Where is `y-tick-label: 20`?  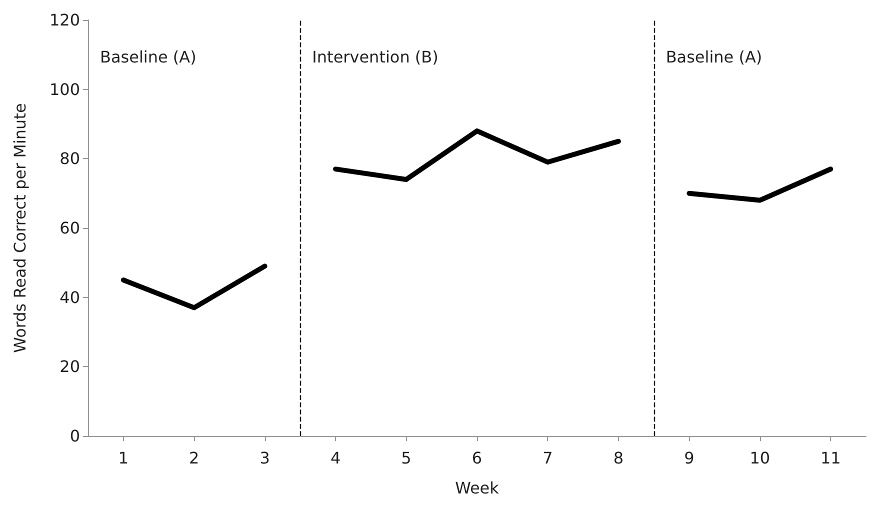
y-tick-label: 20 is located at coordinates (70, 366).